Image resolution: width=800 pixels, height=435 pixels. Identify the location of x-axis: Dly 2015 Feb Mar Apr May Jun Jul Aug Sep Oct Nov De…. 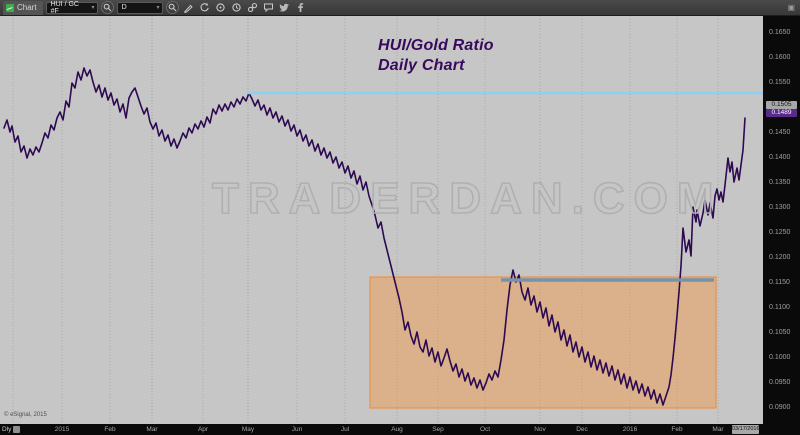
(381, 429).